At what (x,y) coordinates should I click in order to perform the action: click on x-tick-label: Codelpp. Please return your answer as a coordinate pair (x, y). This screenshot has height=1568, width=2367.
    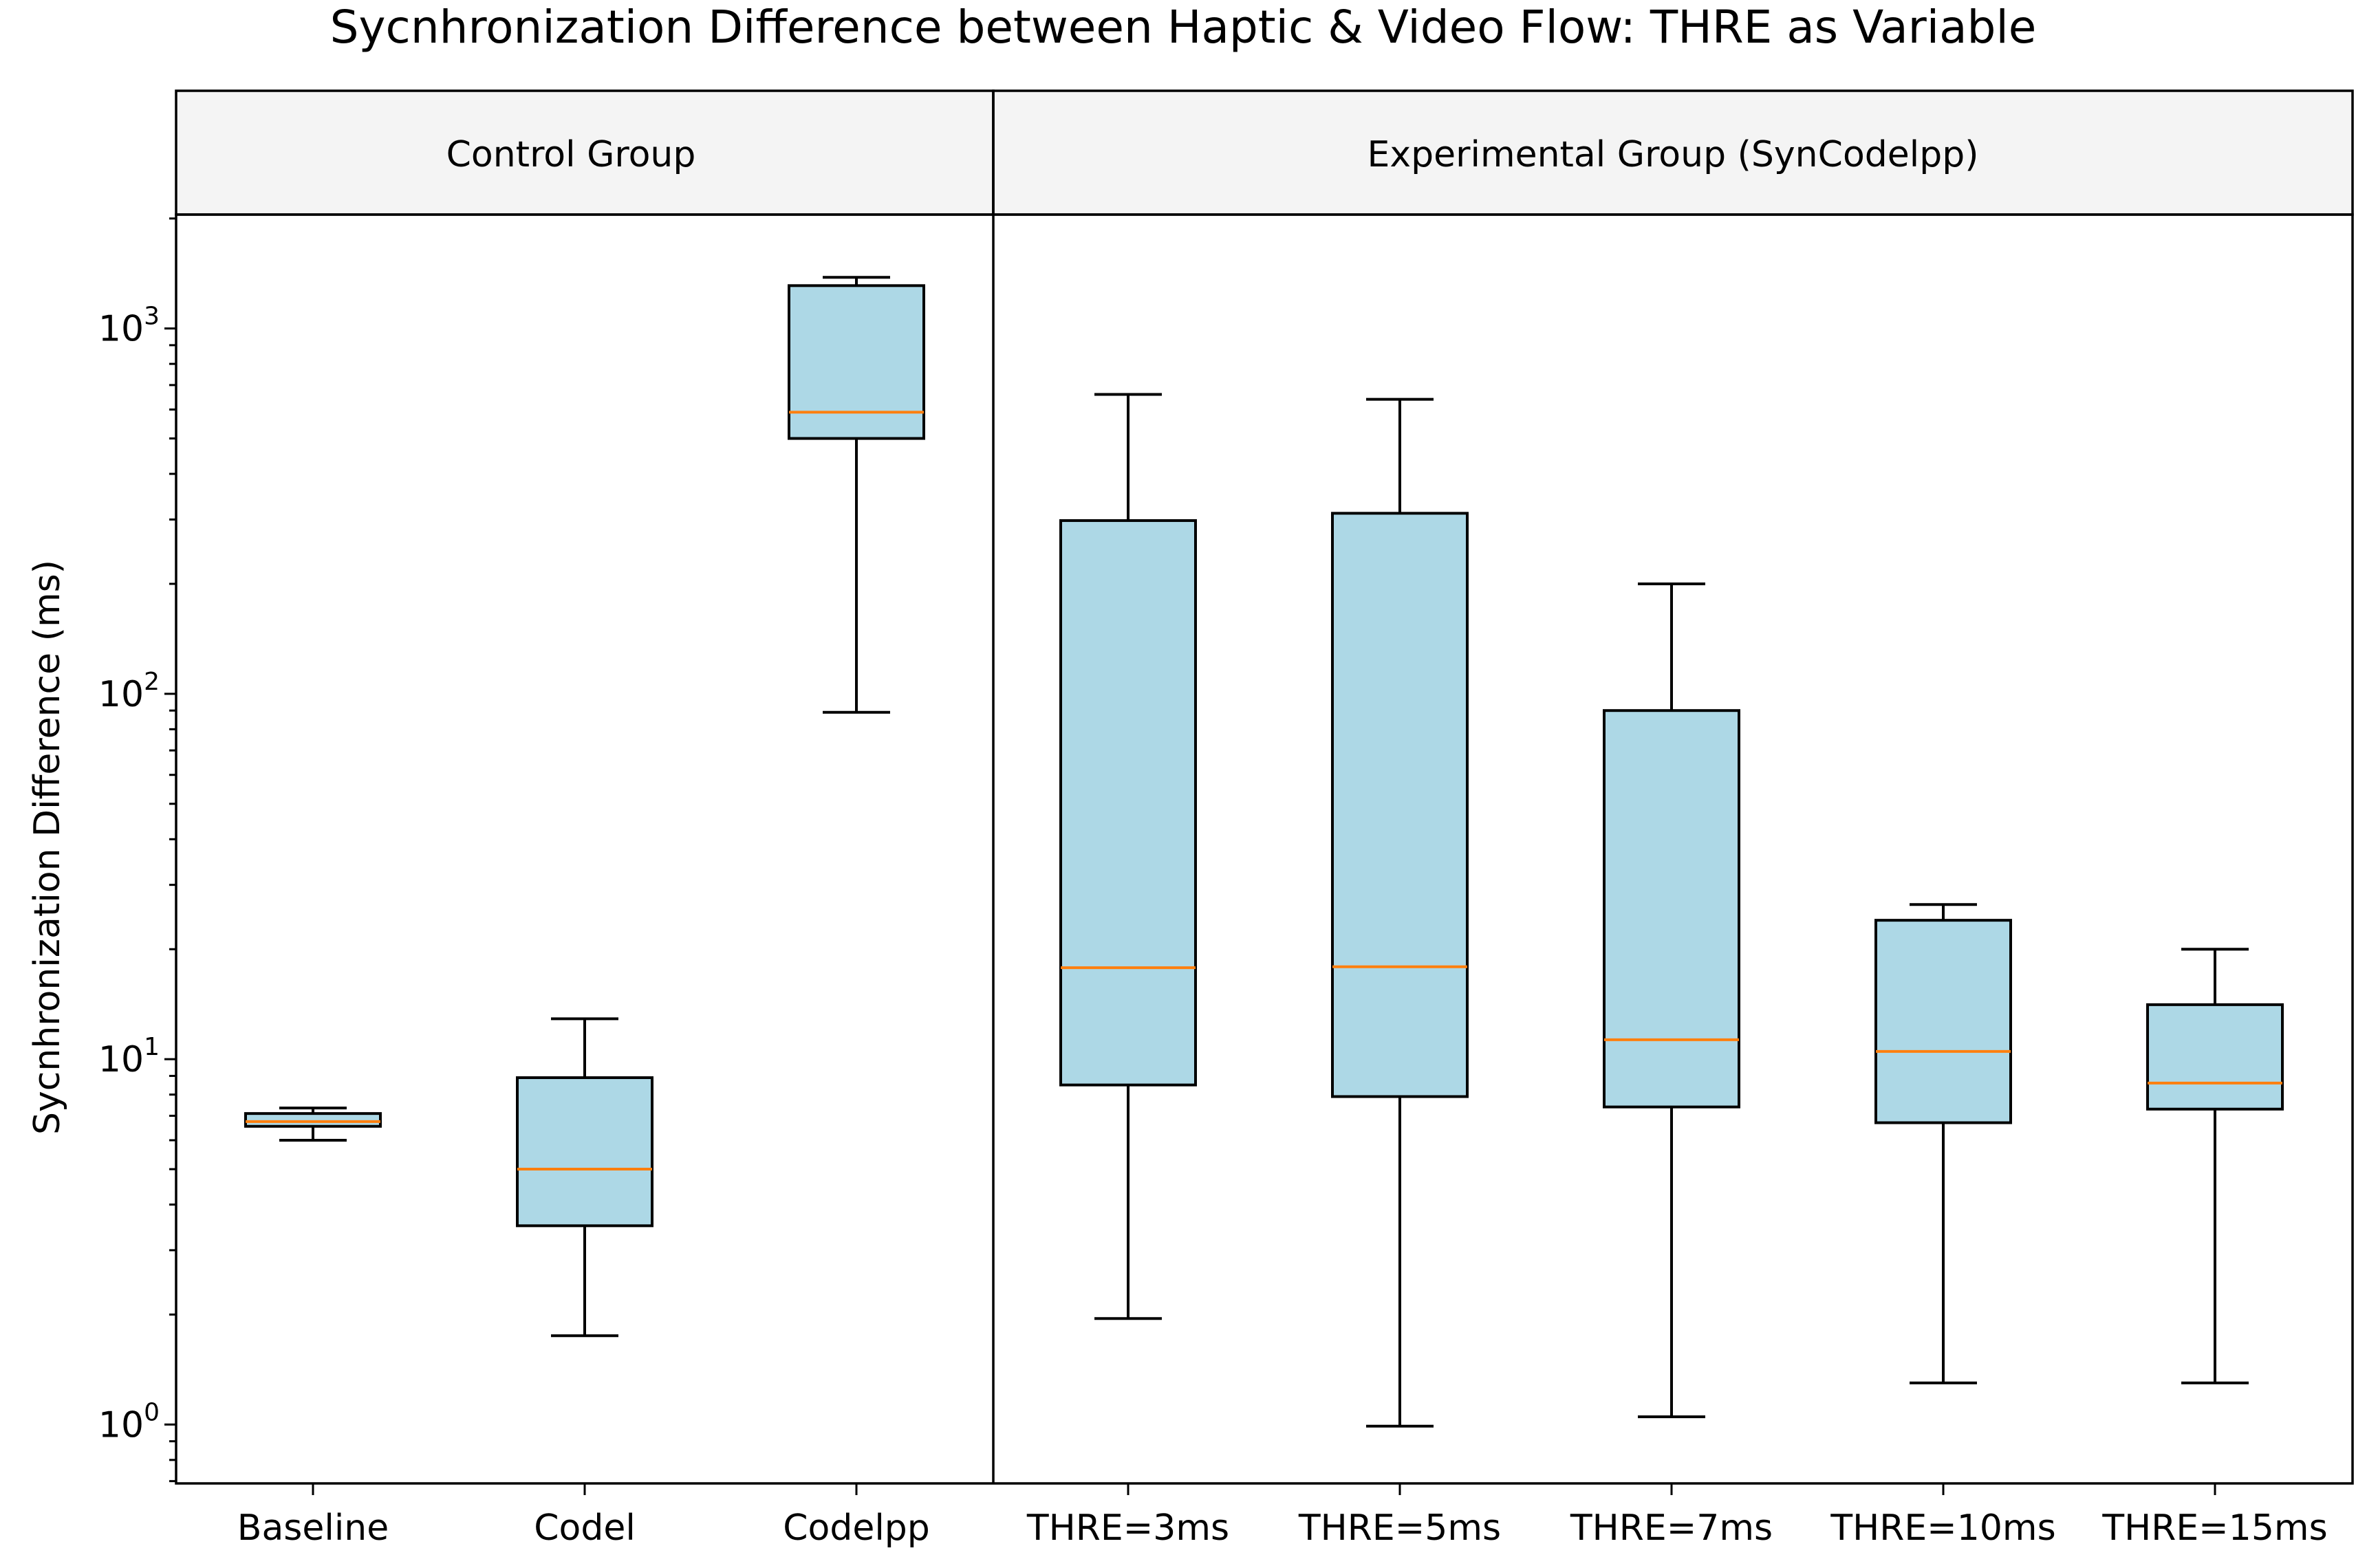
    Looking at the image, I should click on (856, 1528).